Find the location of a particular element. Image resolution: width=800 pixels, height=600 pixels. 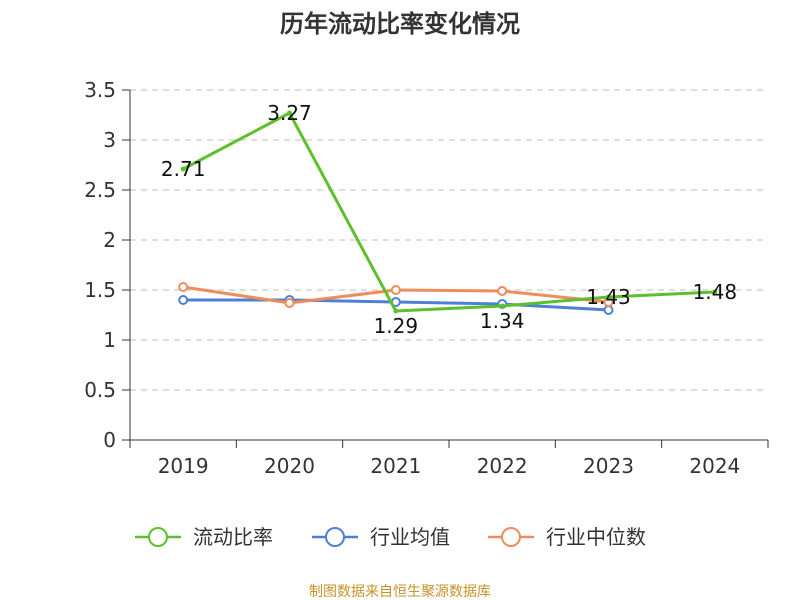

chart-title: 历年流动比率变化情况 is located at coordinates (400, 24).